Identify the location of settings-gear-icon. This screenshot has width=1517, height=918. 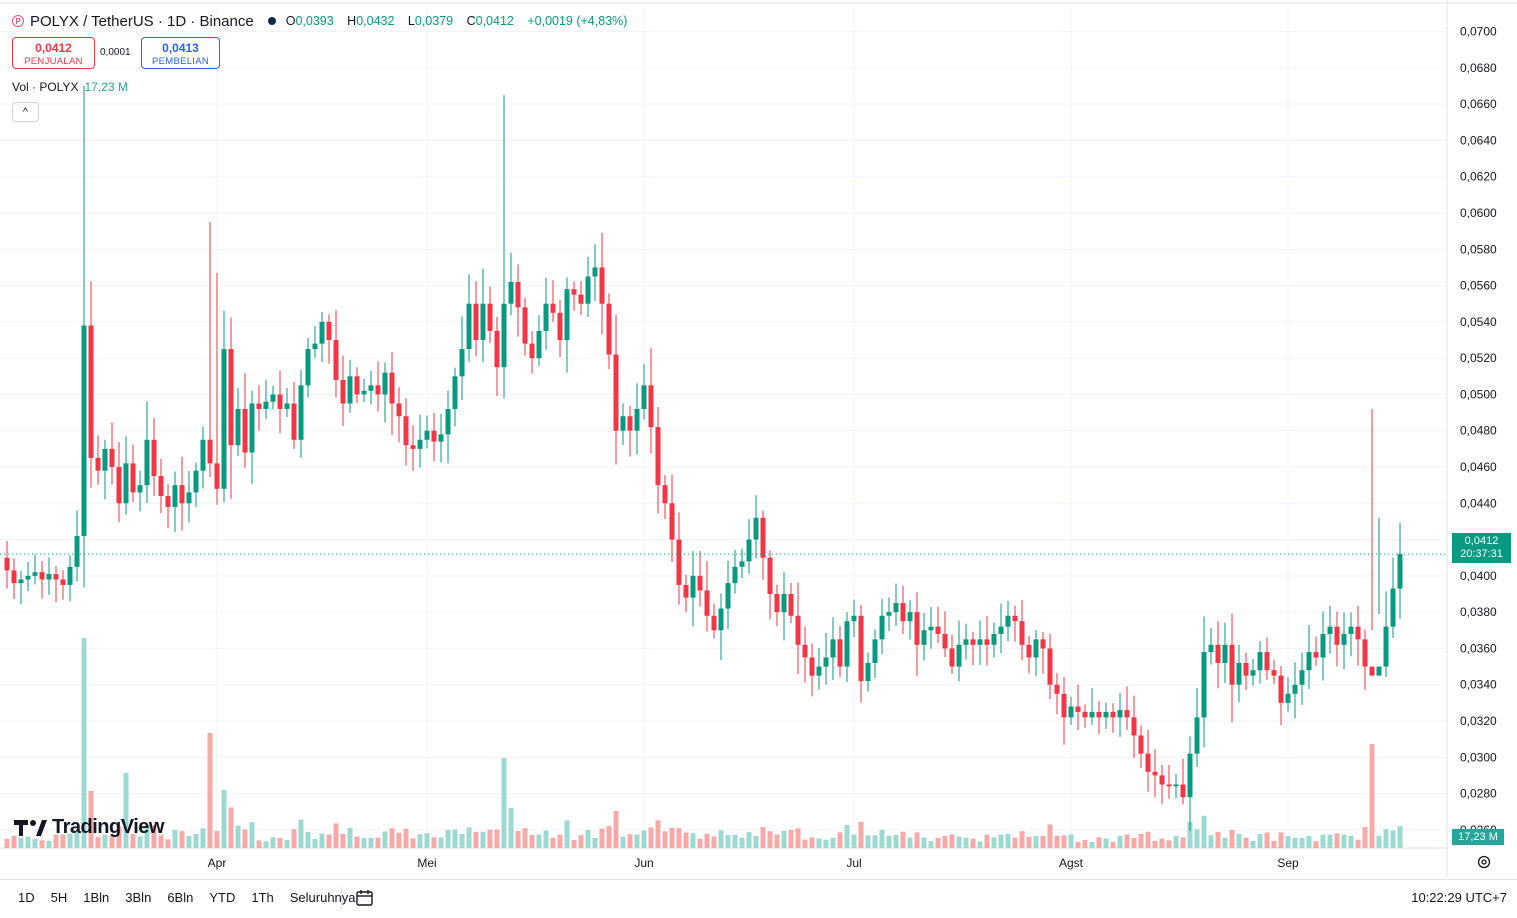
(1484, 862).